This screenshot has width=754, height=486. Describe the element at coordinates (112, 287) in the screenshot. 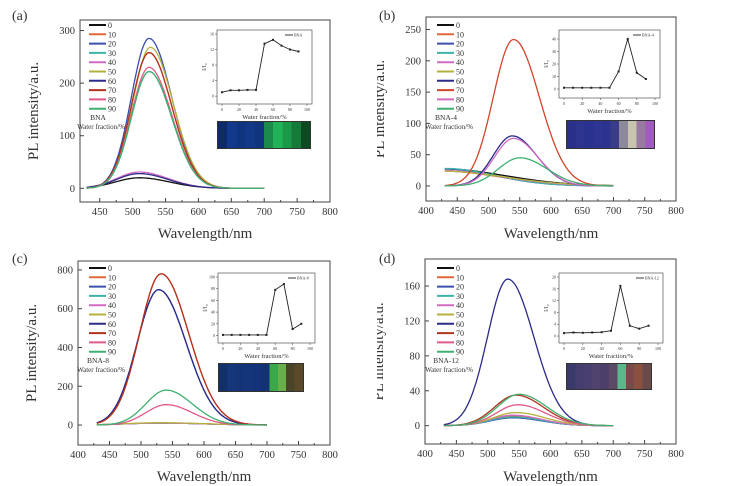

I see `legend-label: 20` at that location.